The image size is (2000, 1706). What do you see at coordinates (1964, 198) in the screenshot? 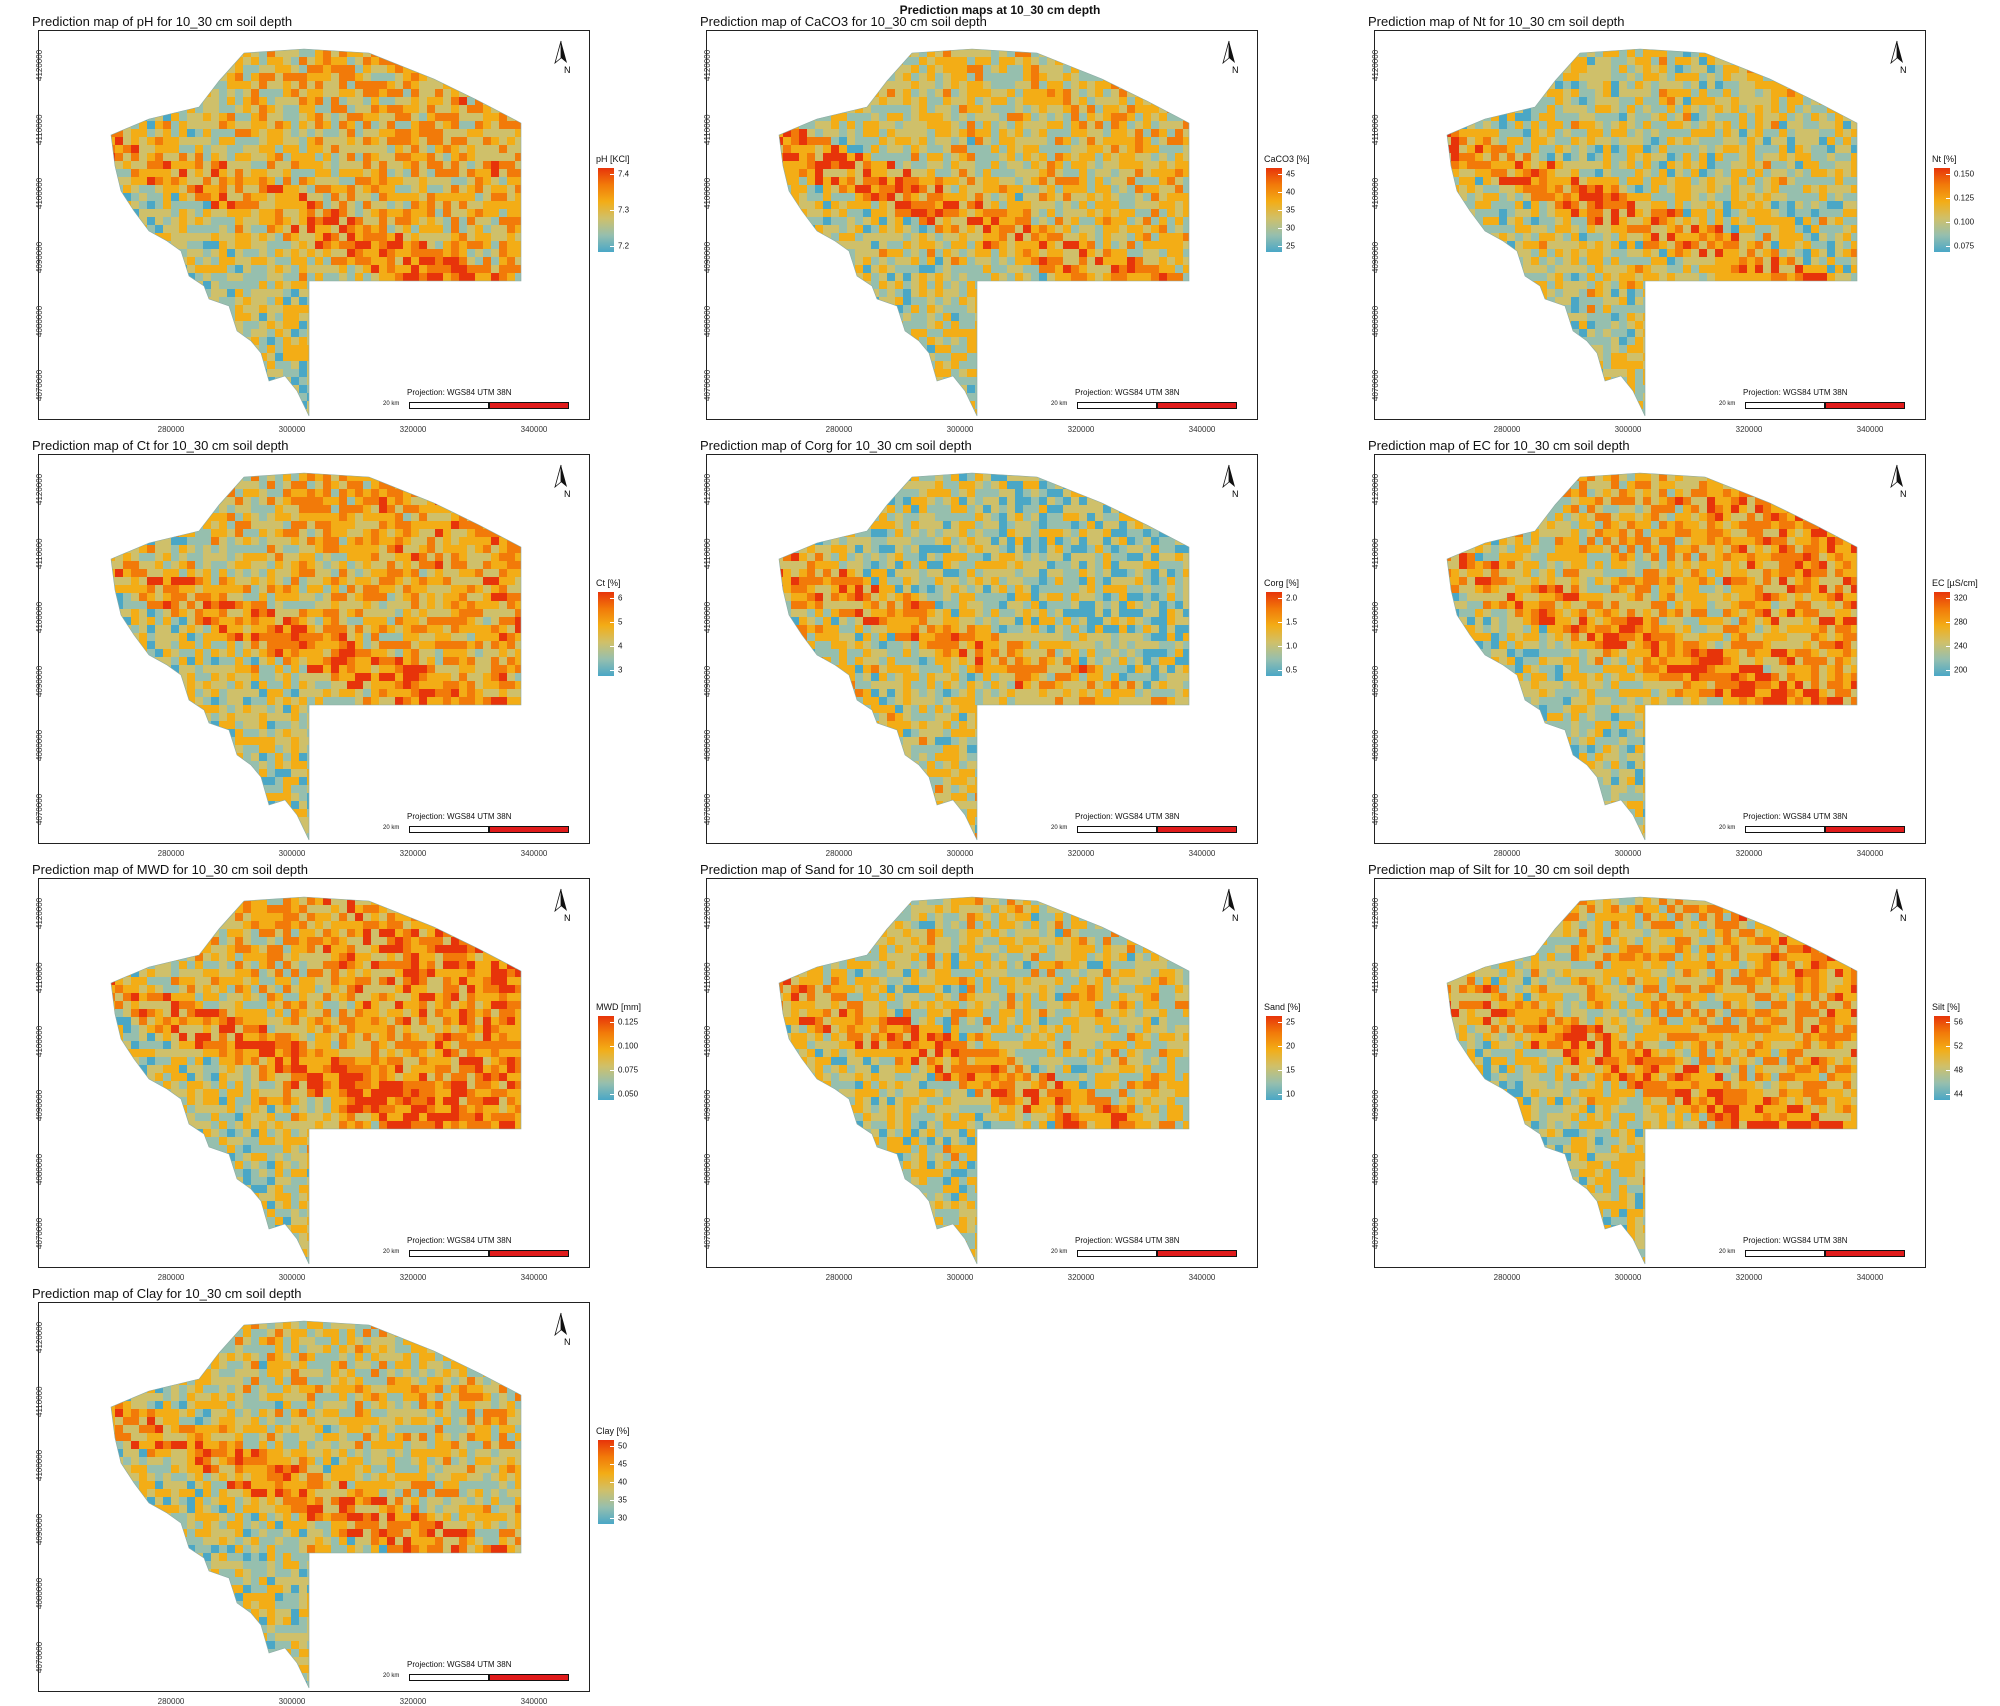
I see `legend-label: 0.125` at bounding box center [1964, 198].